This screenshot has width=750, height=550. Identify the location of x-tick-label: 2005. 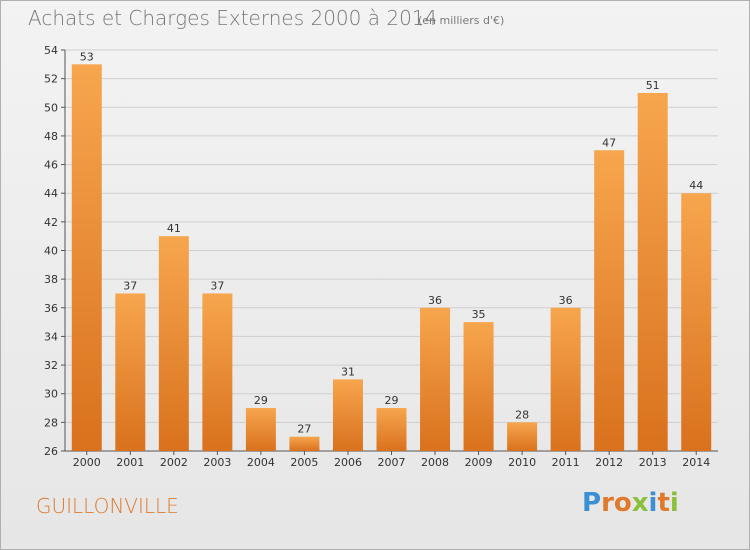
(304, 462).